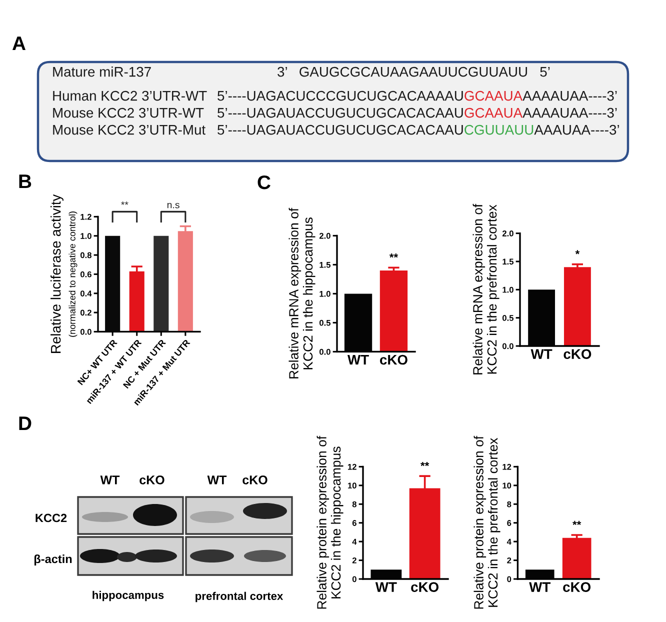 This screenshot has width=666, height=622. What do you see at coordinates (414, 71) in the screenshot?
I see `text: 3’ GAUGCGCAUAAGAAUUCGUUAUU 5’` at bounding box center [414, 71].